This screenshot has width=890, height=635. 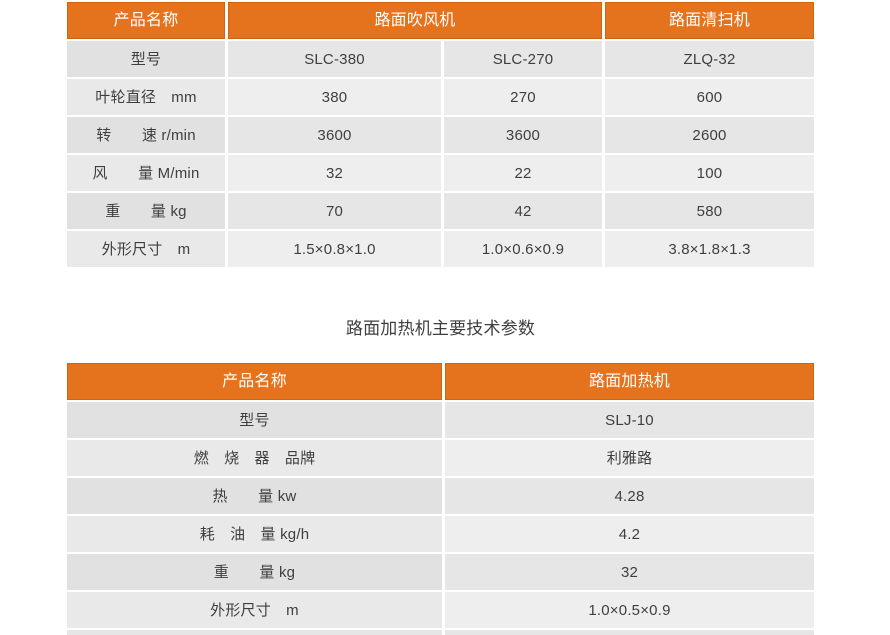 I want to click on t1-row-air-volume-label: 风 量 M/min, so click(x=146, y=173).